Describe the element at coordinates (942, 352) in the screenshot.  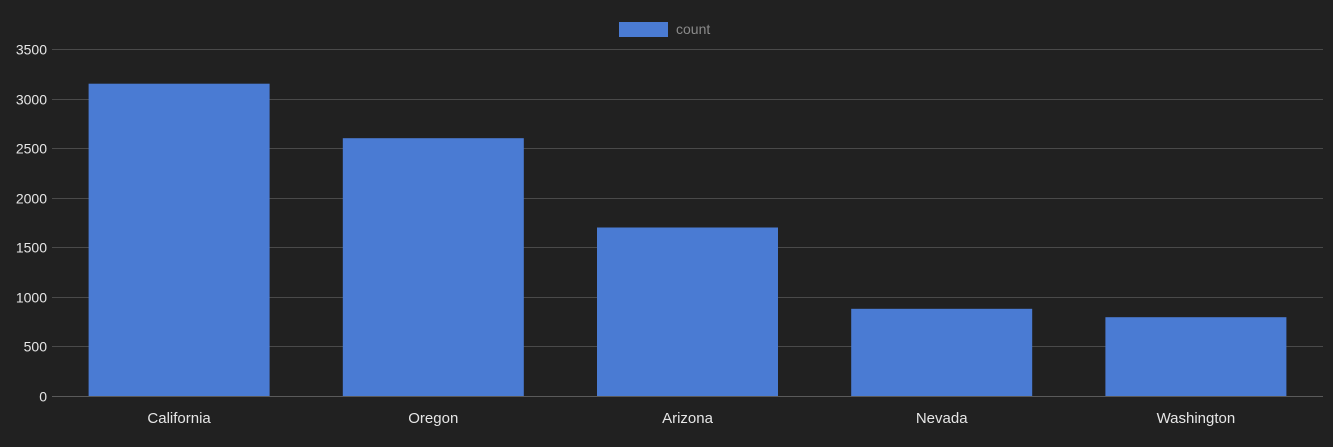
I see `bar-nevada` at that location.